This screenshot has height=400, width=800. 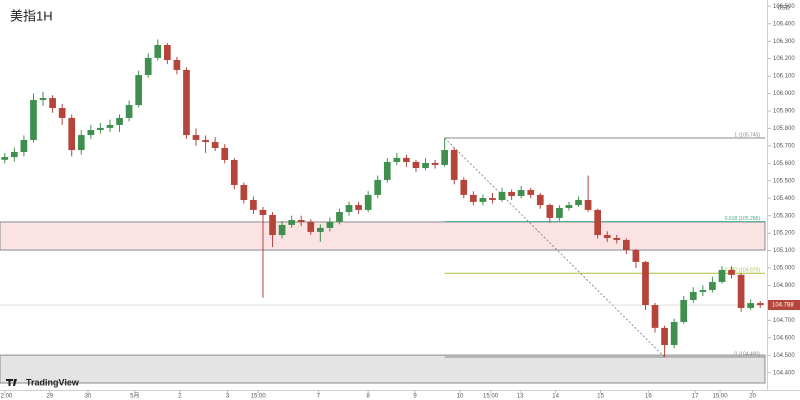 I want to click on y-tick-label: 106.500, so click(x=784, y=7).